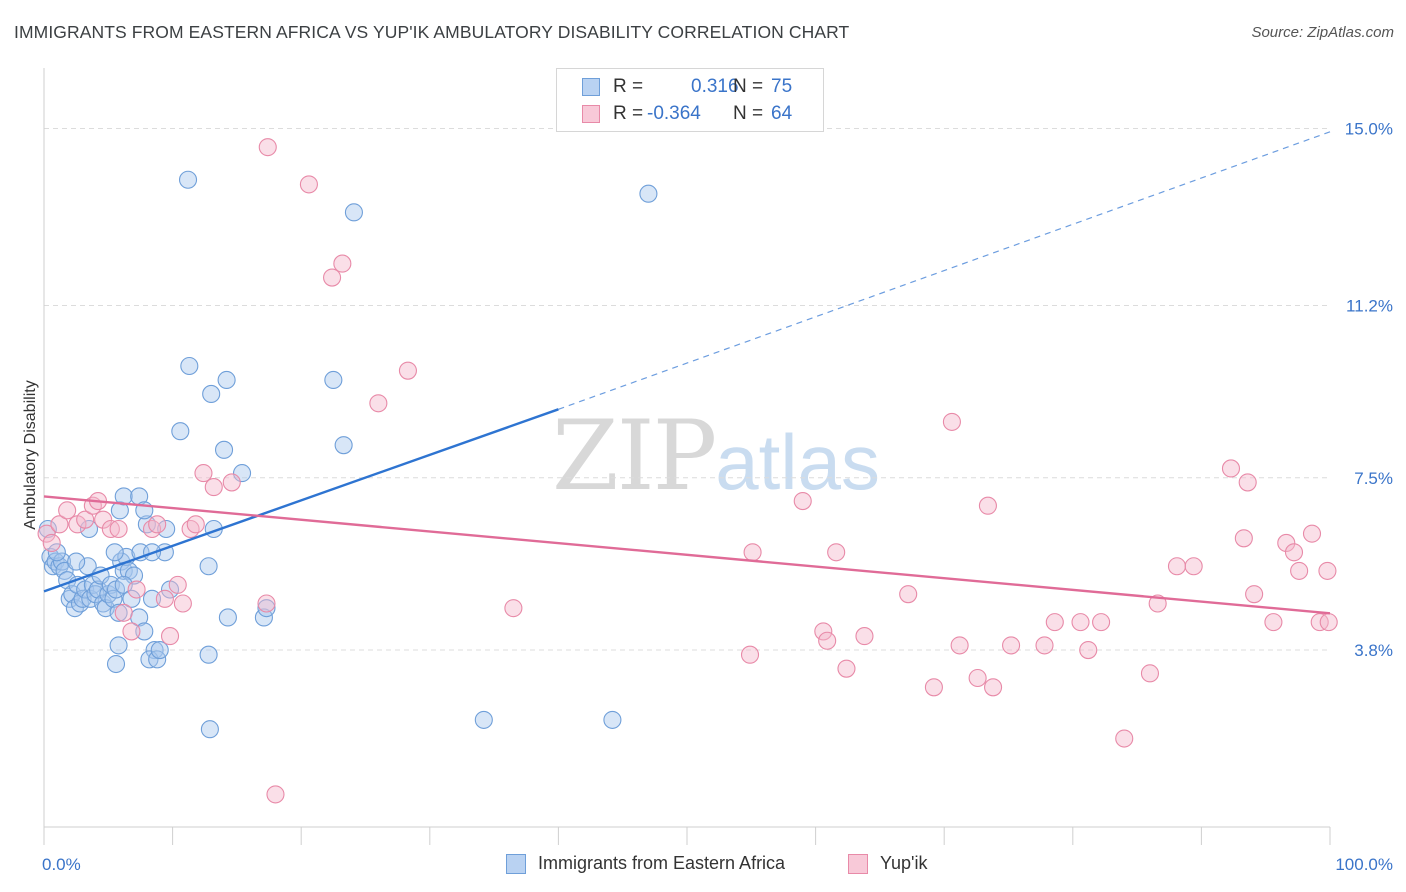 The image size is (1406, 892). I want to click on y-axis-label: Ambulatory Disability, so click(30, 454).